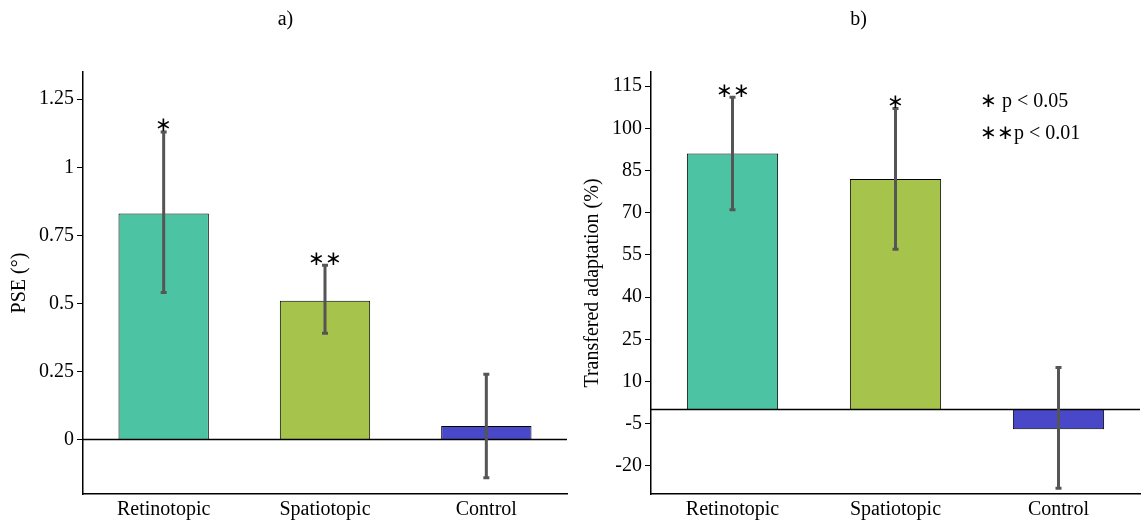 This screenshot has height=526, width=1146. Describe the element at coordinates (56, 369) in the screenshot. I see `y-tick-label: 0.25` at that location.